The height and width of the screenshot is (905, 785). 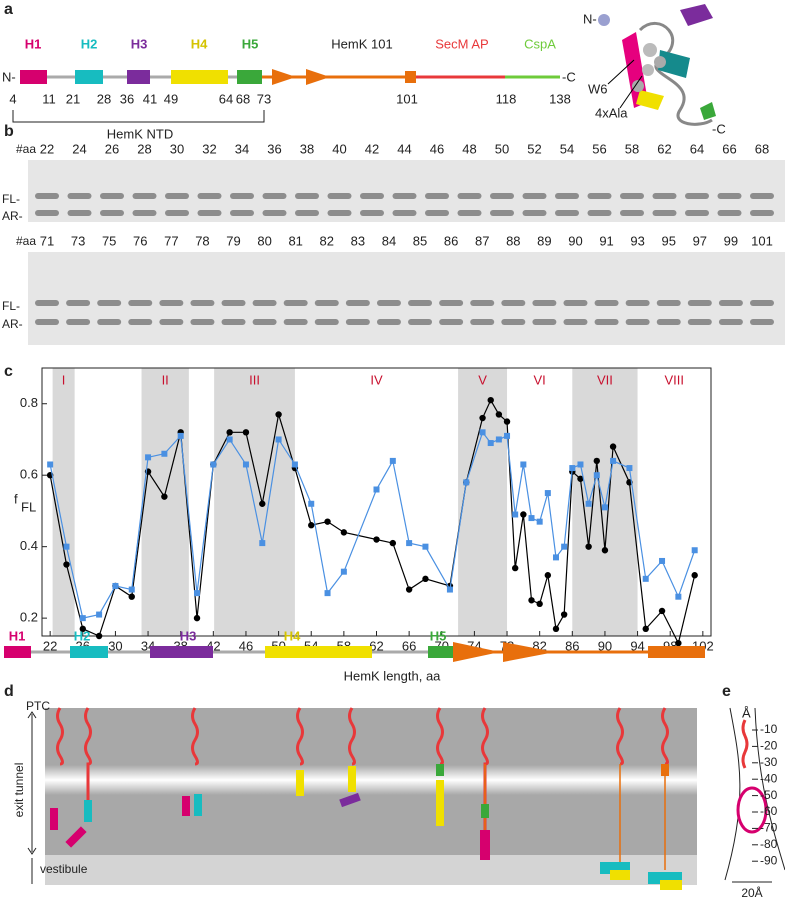 What do you see at coordinates (569, 76) in the screenshot?
I see `c-term: -C` at bounding box center [569, 76].